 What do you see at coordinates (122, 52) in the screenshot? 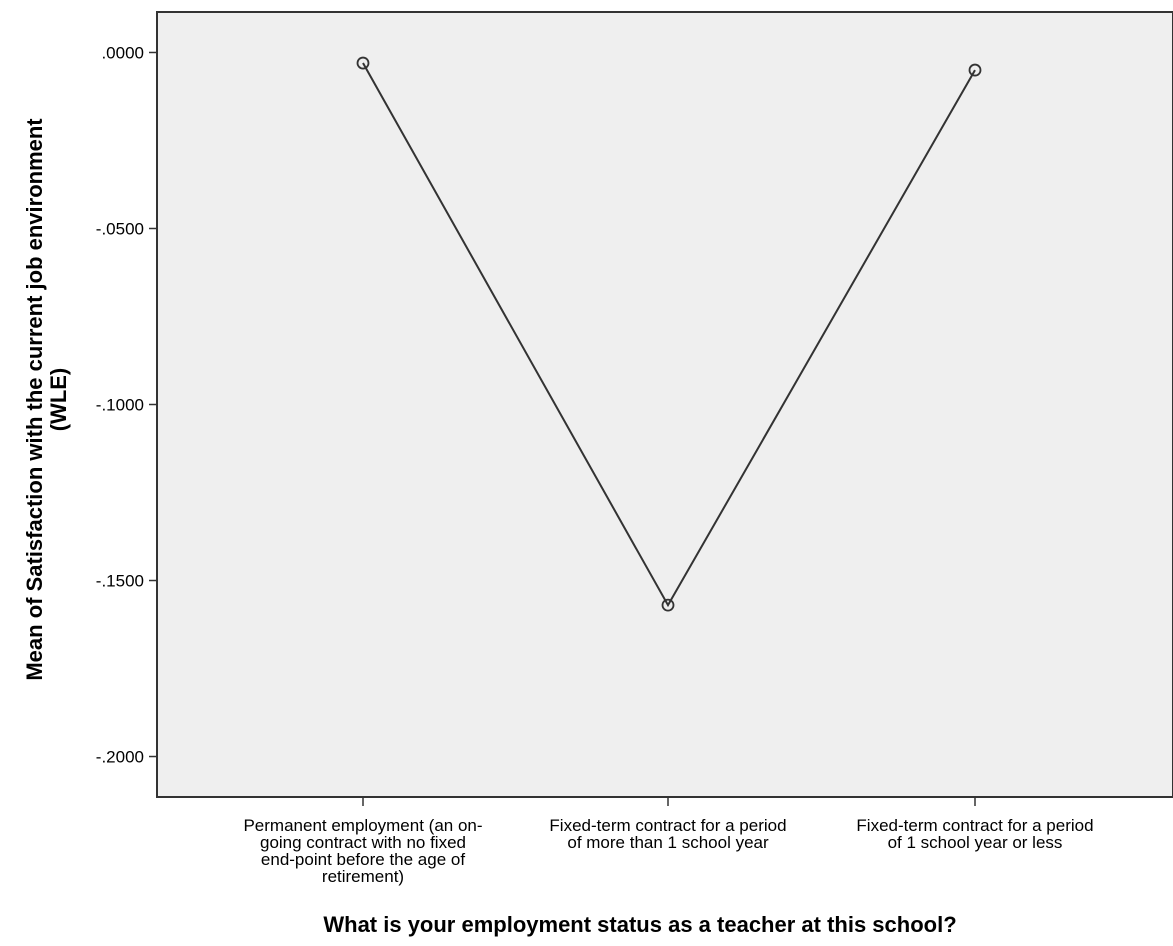
I see `y-tick-label: .0000` at bounding box center [122, 52].